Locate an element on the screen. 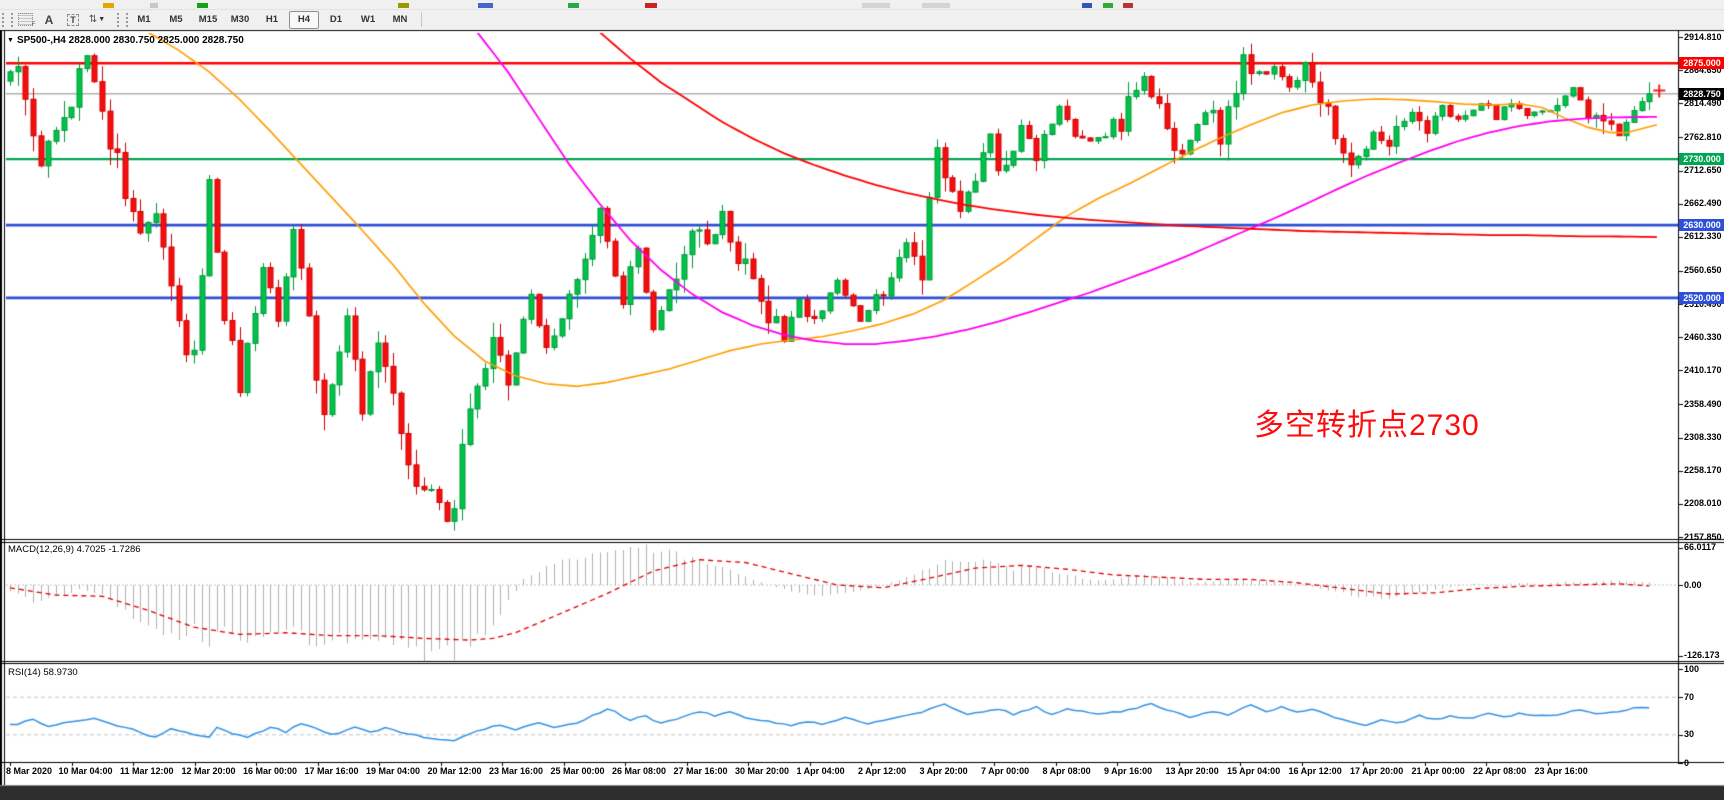 Image resolution: width=1724 pixels, height=800 pixels. timeframe-h1-button: H1 is located at coordinates (272, 19).